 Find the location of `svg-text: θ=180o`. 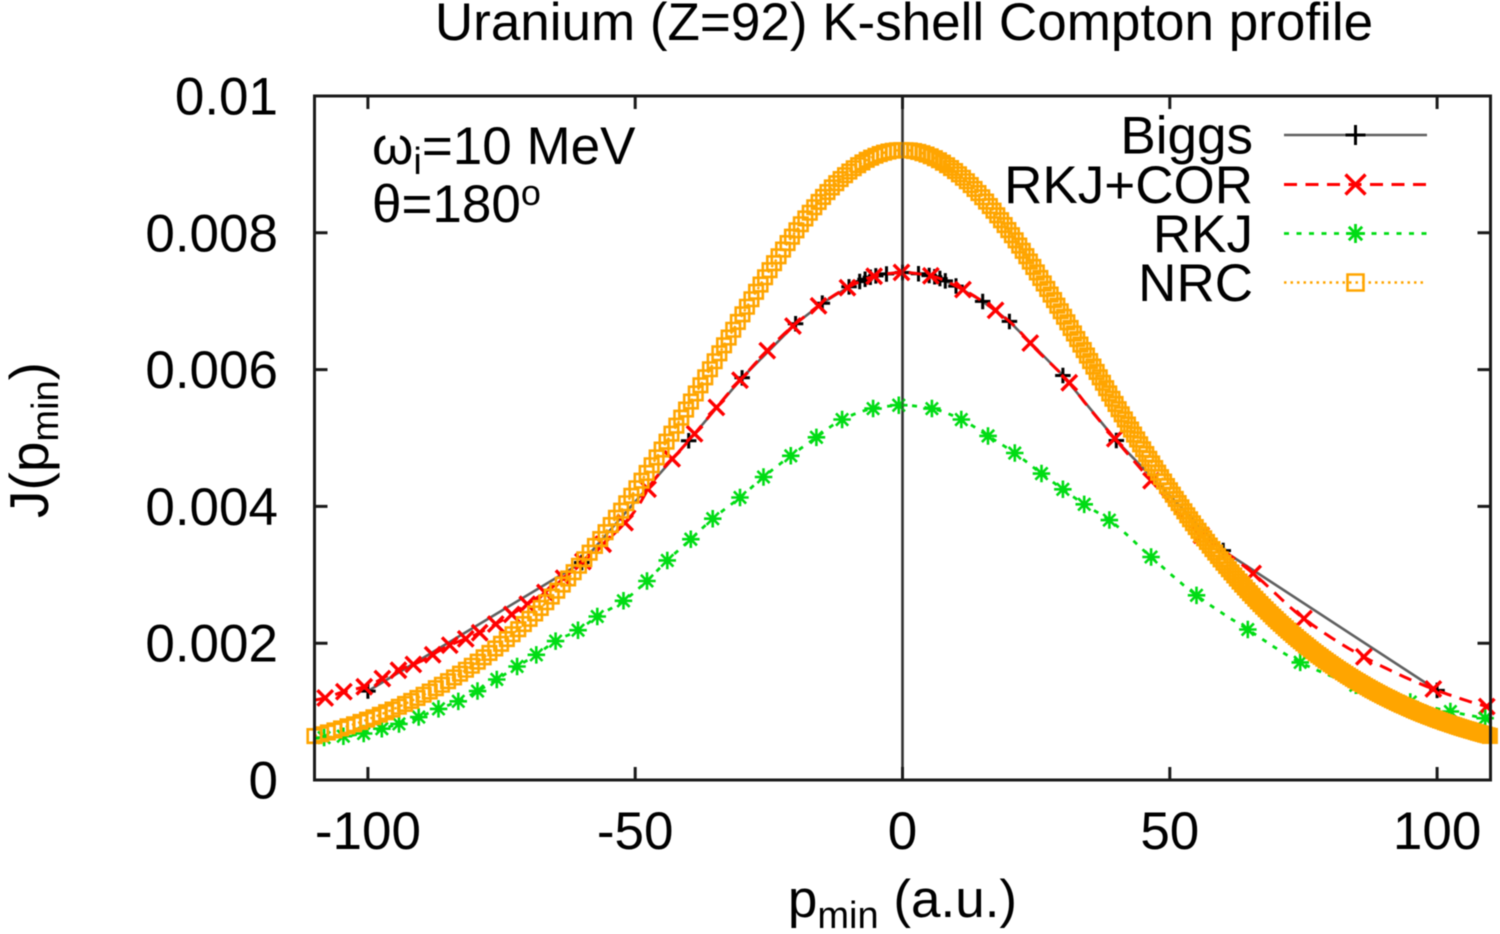

svg-text: θ=180o is located at coordinates (456, 203).